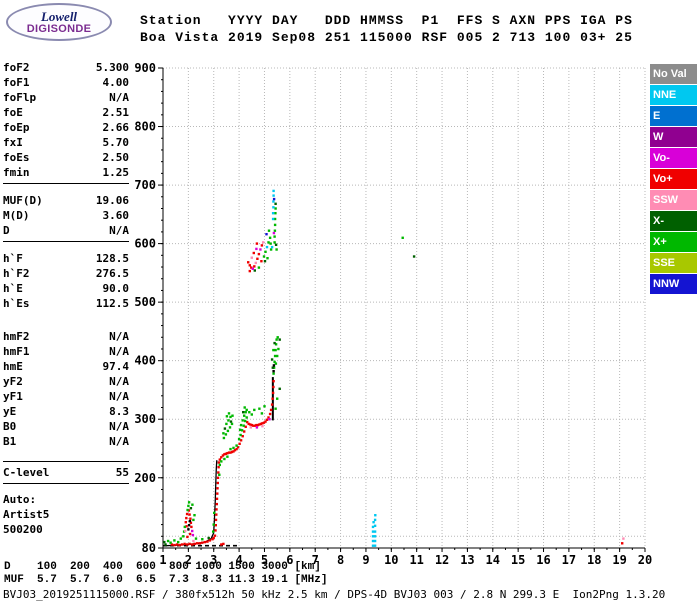 This screenshot has height=601, width=700. I want to click on logo-lowell-text: Lowell, so click(59, 16).